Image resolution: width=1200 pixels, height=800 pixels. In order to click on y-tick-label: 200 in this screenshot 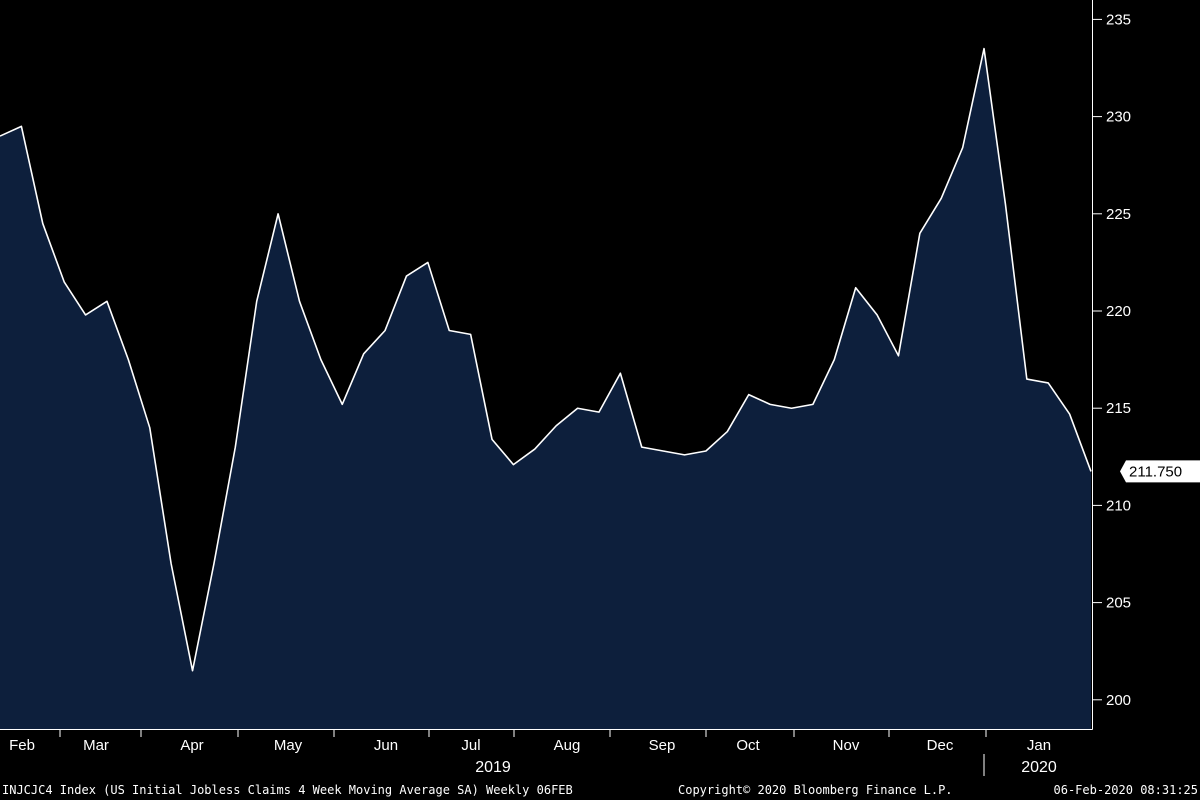, I will do `click(1118, 700)`.